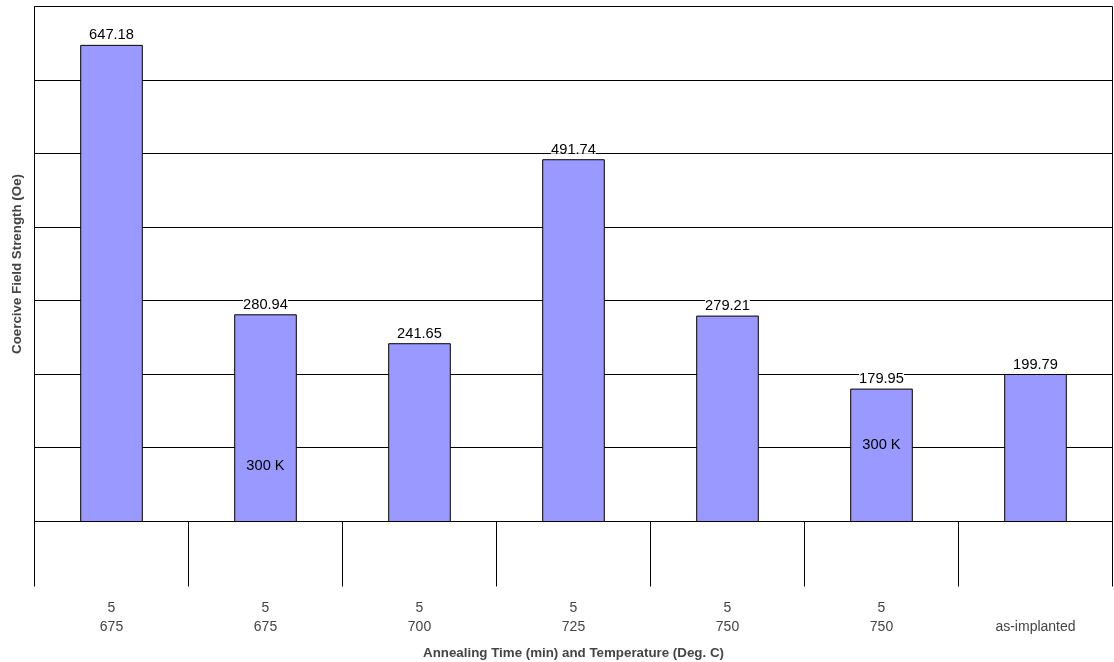  Describe the element at coordinates (727, 305) in the screenshot. I see `data-label: 279.21` at that location.